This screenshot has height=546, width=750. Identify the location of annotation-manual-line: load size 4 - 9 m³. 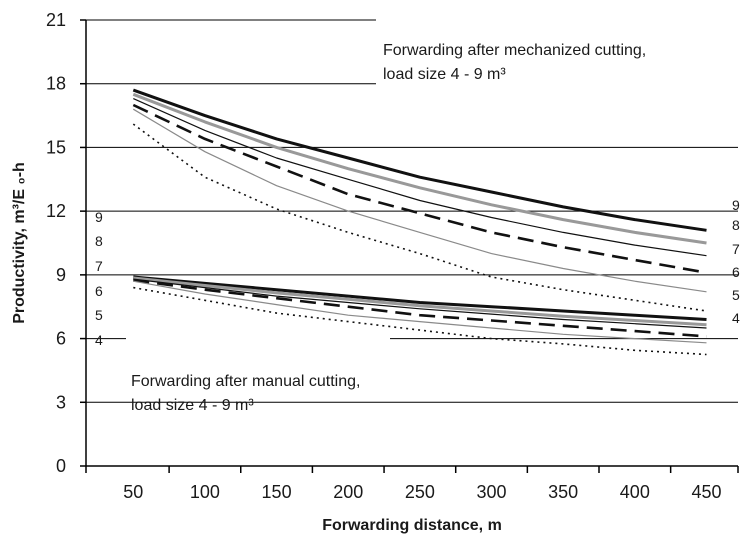
(192, 405).